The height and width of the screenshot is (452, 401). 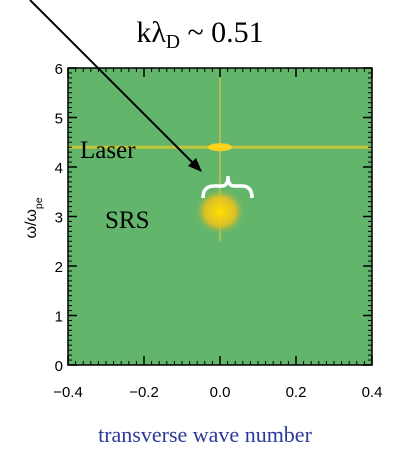 What do you see at coordinates (220, 211) in the screenshot?
I see `srs-blob` at bounding box center [220, 211].